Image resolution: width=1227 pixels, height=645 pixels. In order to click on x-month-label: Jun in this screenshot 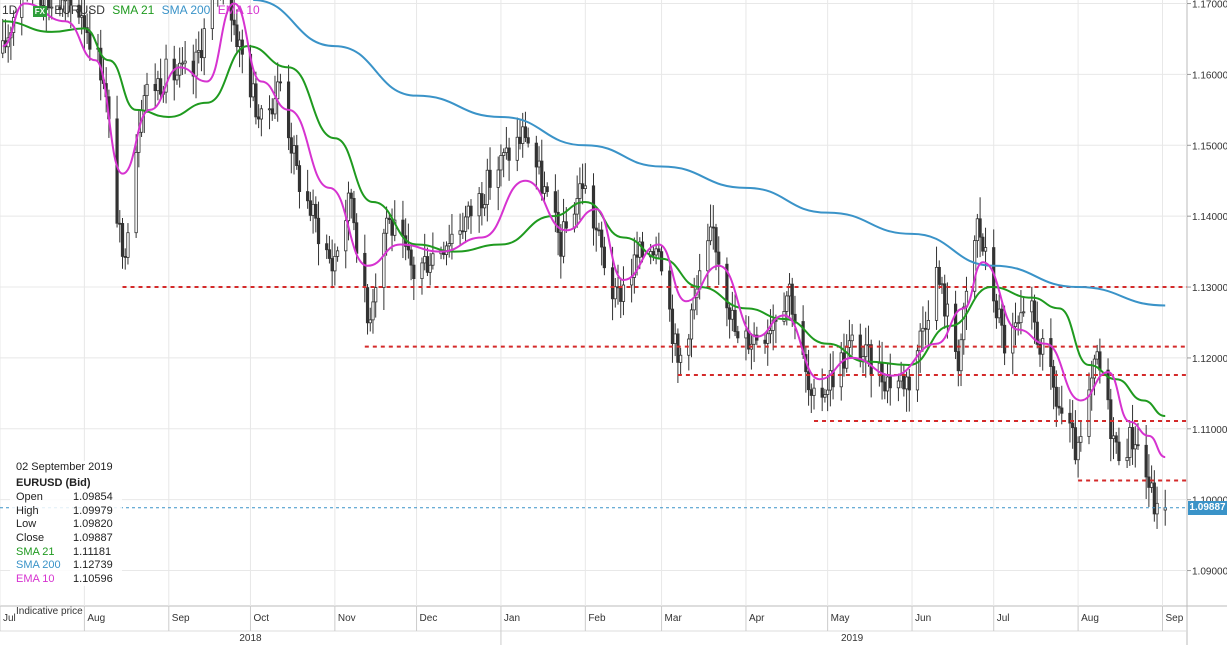, I will do `click(923, 618)`.